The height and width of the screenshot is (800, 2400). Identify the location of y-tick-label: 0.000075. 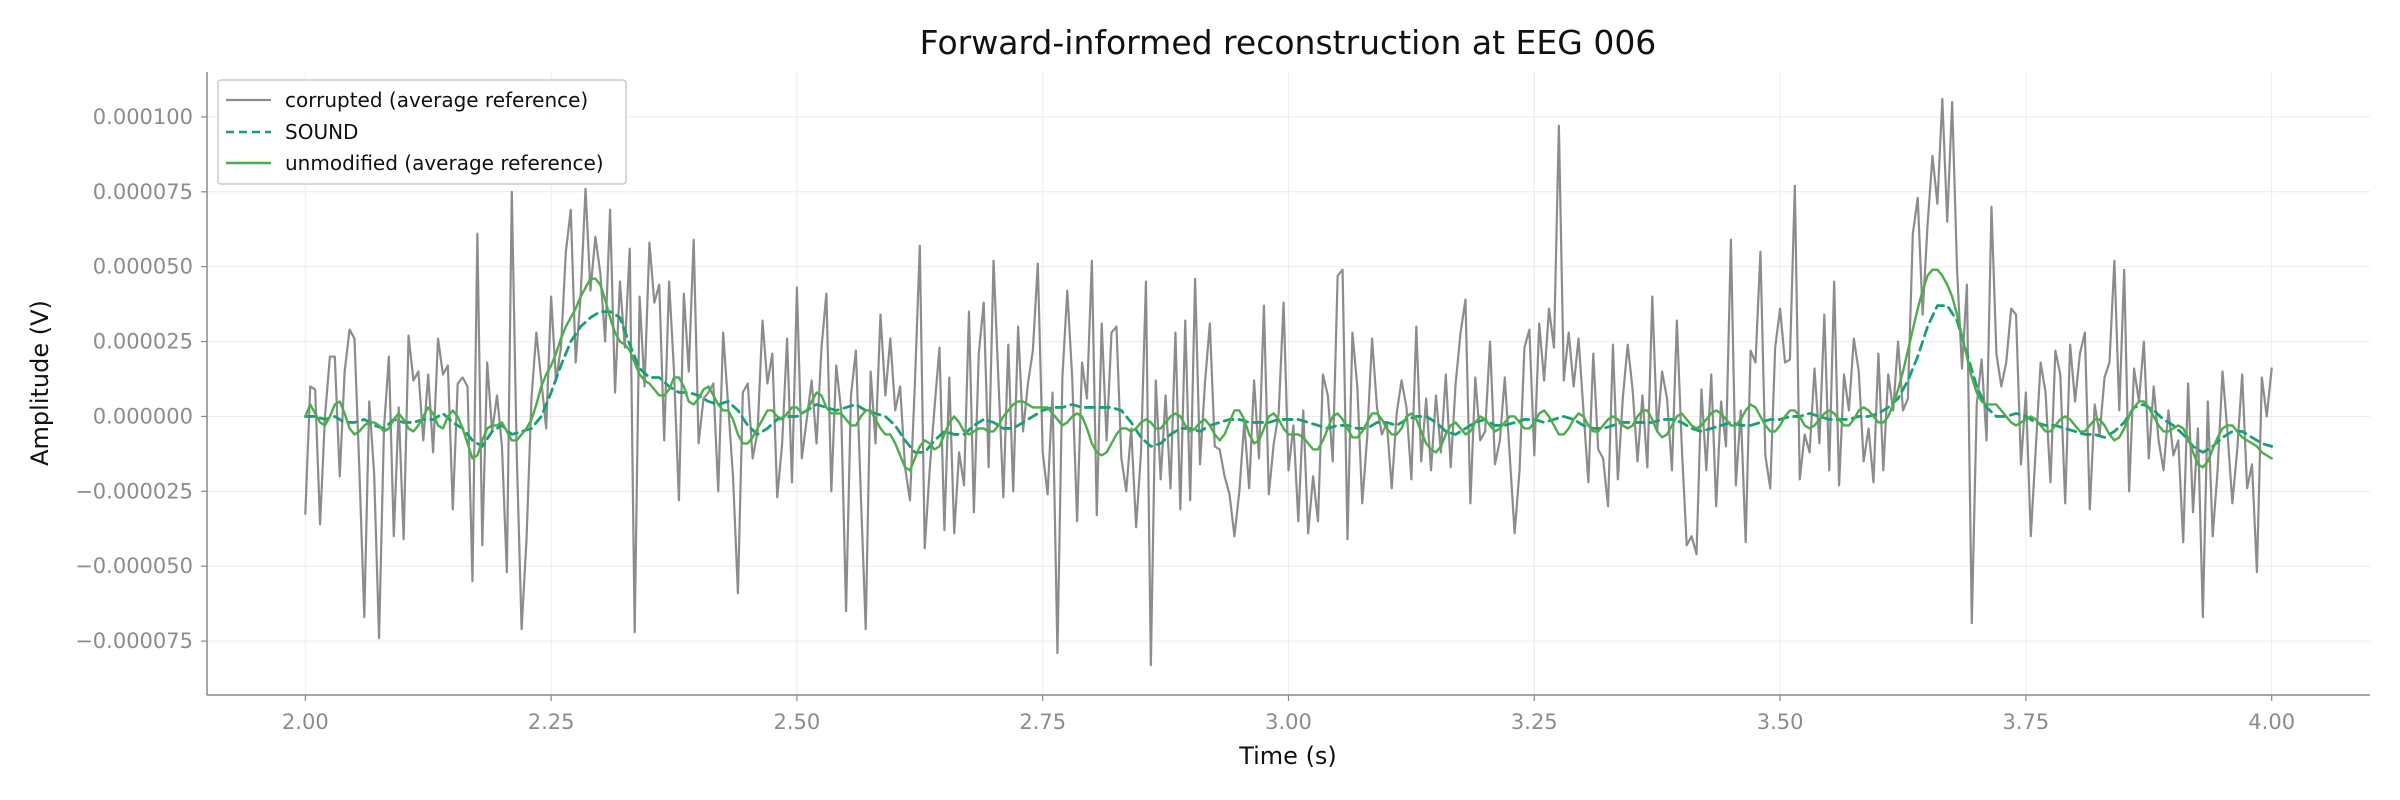
(143, 192).